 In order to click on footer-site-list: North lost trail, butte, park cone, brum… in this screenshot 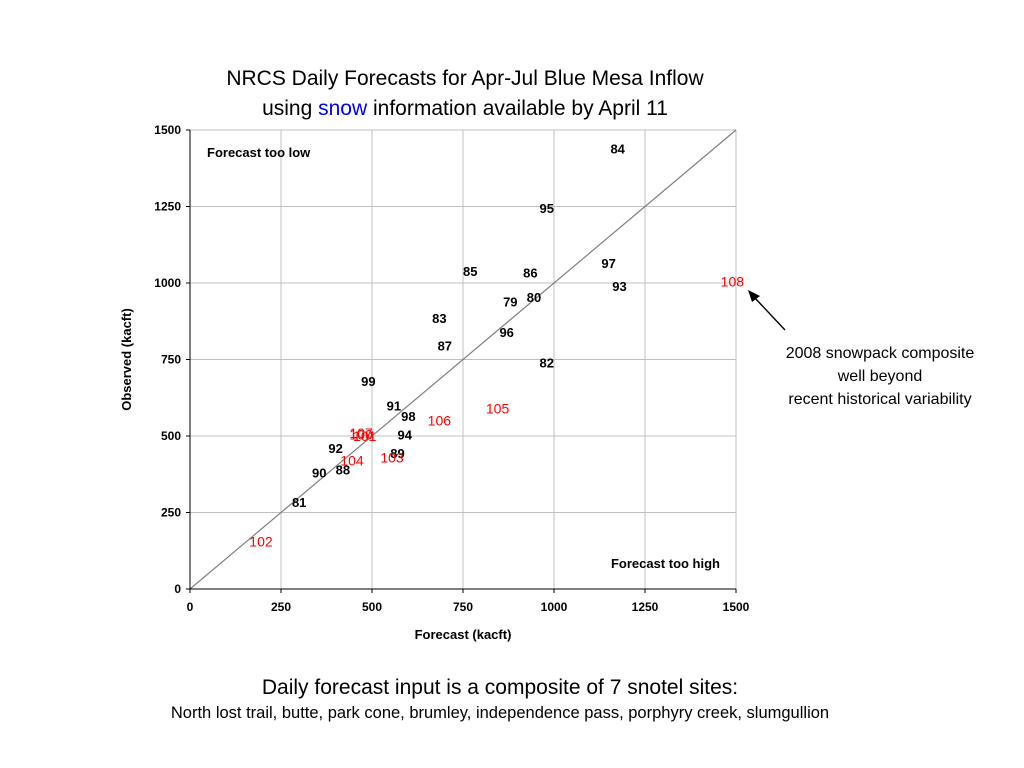, I will do `click(500, 713)`.